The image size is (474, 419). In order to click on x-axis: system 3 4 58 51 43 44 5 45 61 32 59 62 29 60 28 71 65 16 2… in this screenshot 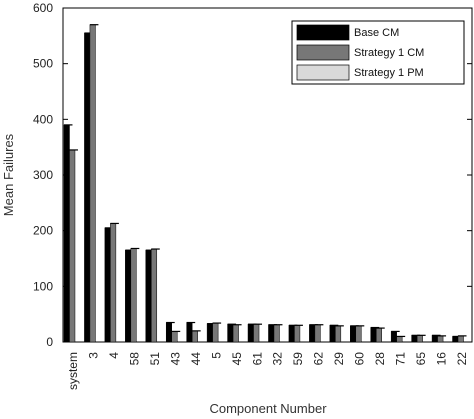, I will do `click(267, 364)`.